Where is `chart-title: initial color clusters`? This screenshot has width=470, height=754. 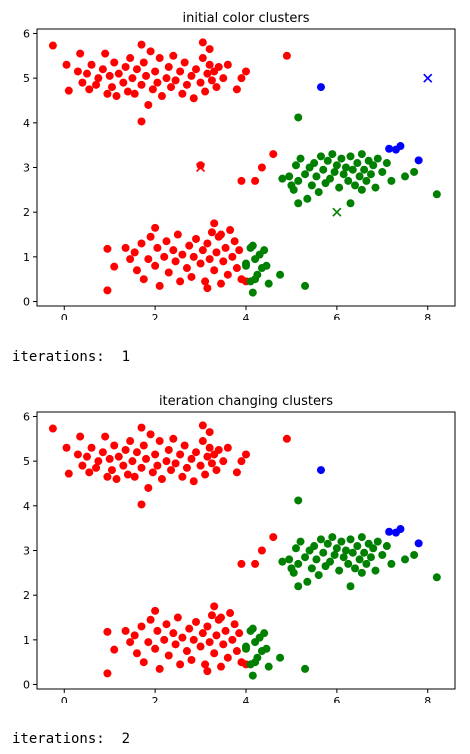
chart-title: initial color clusters is located at coordinates (245, 18).